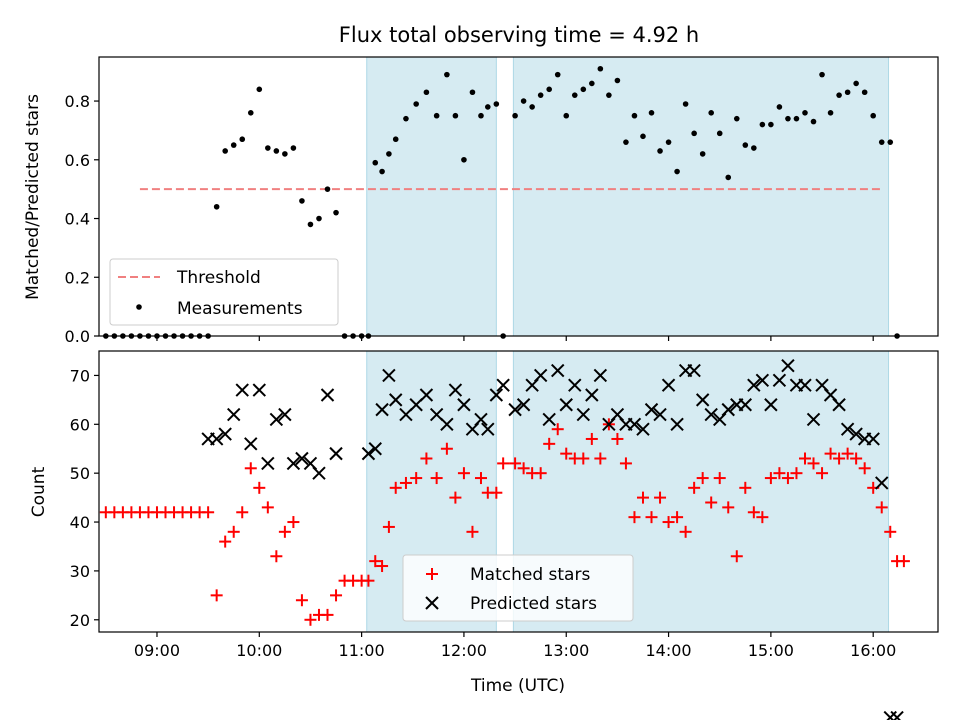 This screenshot has width=960, height=724. Describe the element at coordinates (224, 292) in the screenshot. I see `top-legend-box` at that location.